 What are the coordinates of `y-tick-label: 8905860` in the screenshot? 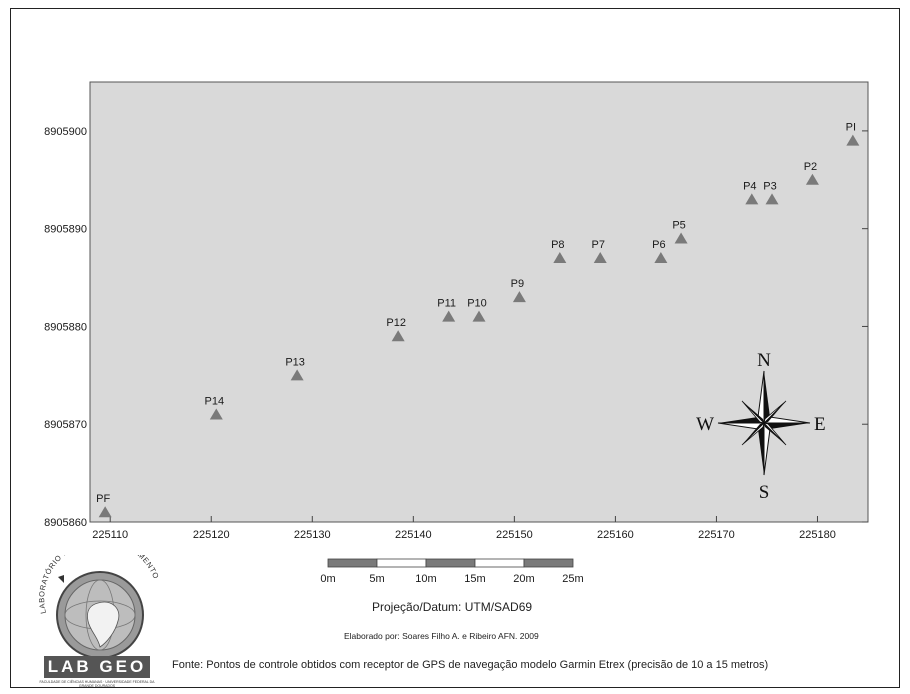 It's located at (65, 523).